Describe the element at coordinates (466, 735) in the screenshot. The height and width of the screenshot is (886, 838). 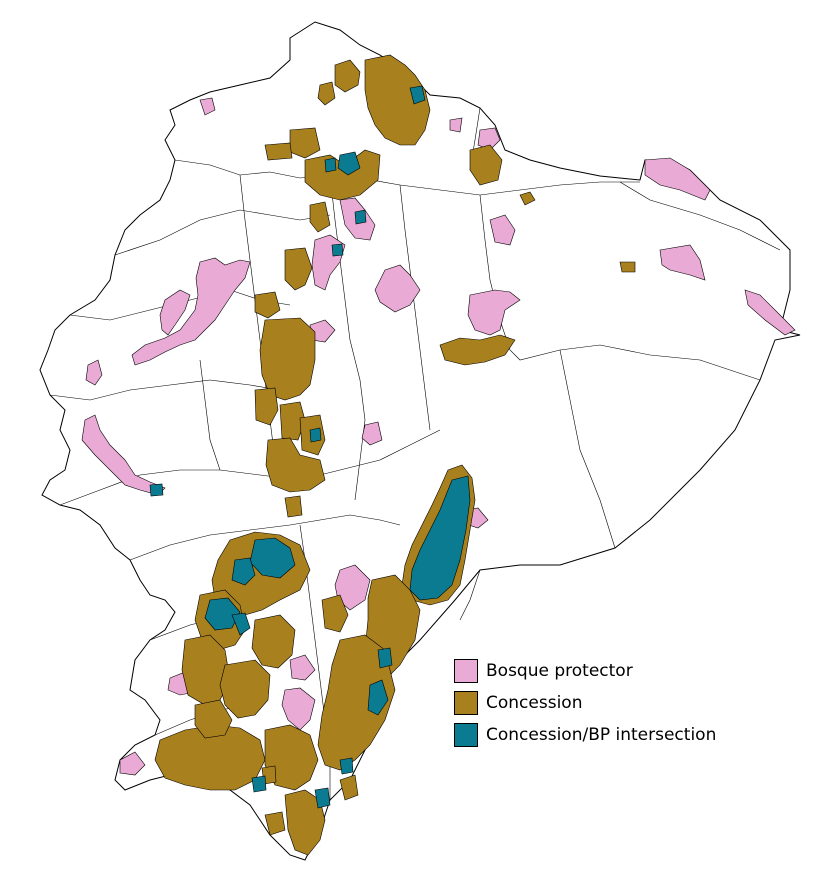
I see `intersection-swatch` at that location.